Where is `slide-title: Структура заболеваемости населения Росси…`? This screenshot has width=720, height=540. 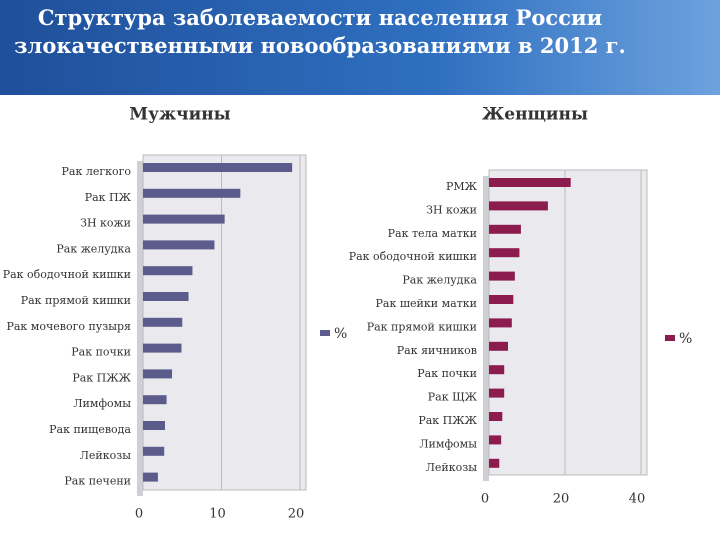
slide-title: Структура заболеваемости населения Росси… is located at coordinates (320, 31).